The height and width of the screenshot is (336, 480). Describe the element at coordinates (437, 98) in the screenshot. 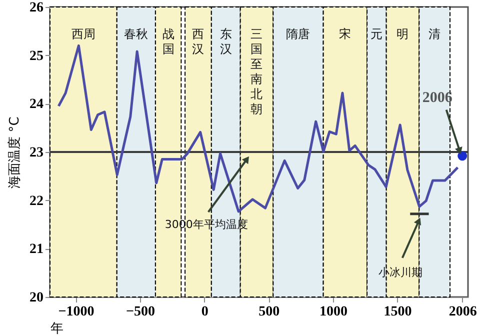

I see `annotation: 2006` at that location.